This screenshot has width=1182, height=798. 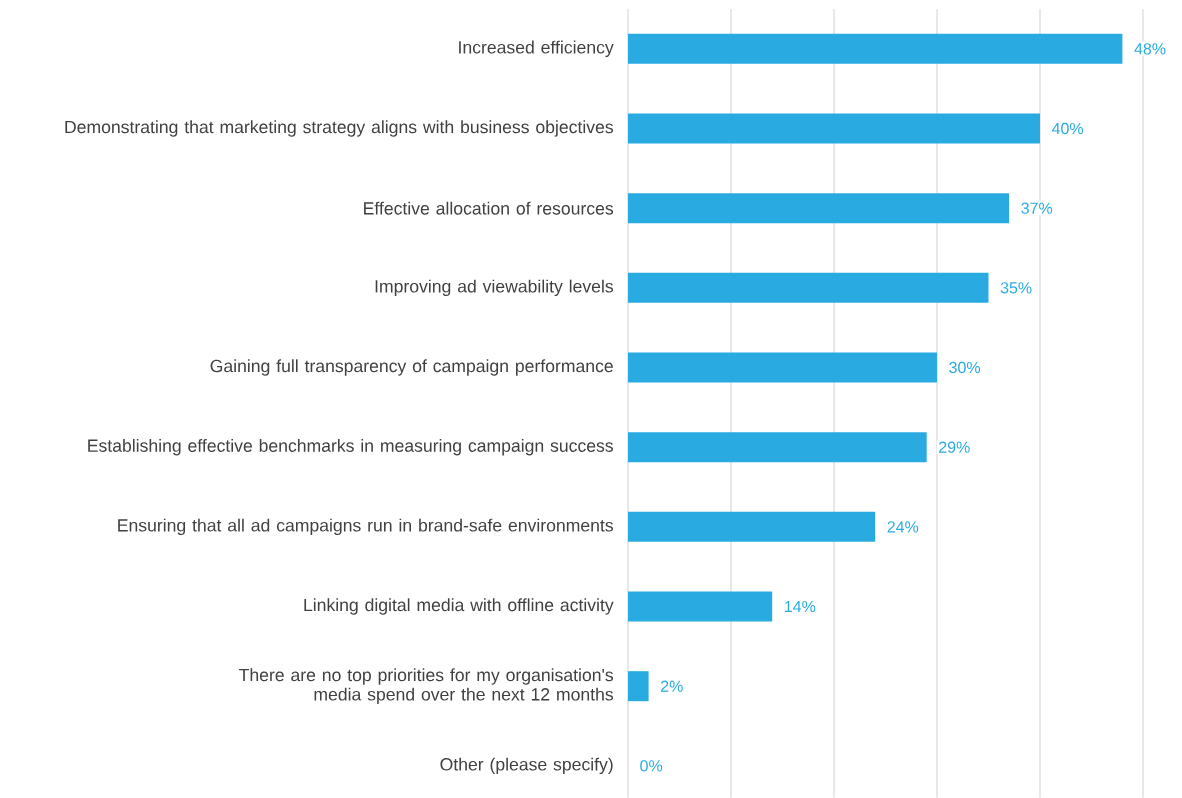 What do you see at coordinates (651, 766) in the screenshot?
I see `data-label: 0%` at bounding box center [651, 766].